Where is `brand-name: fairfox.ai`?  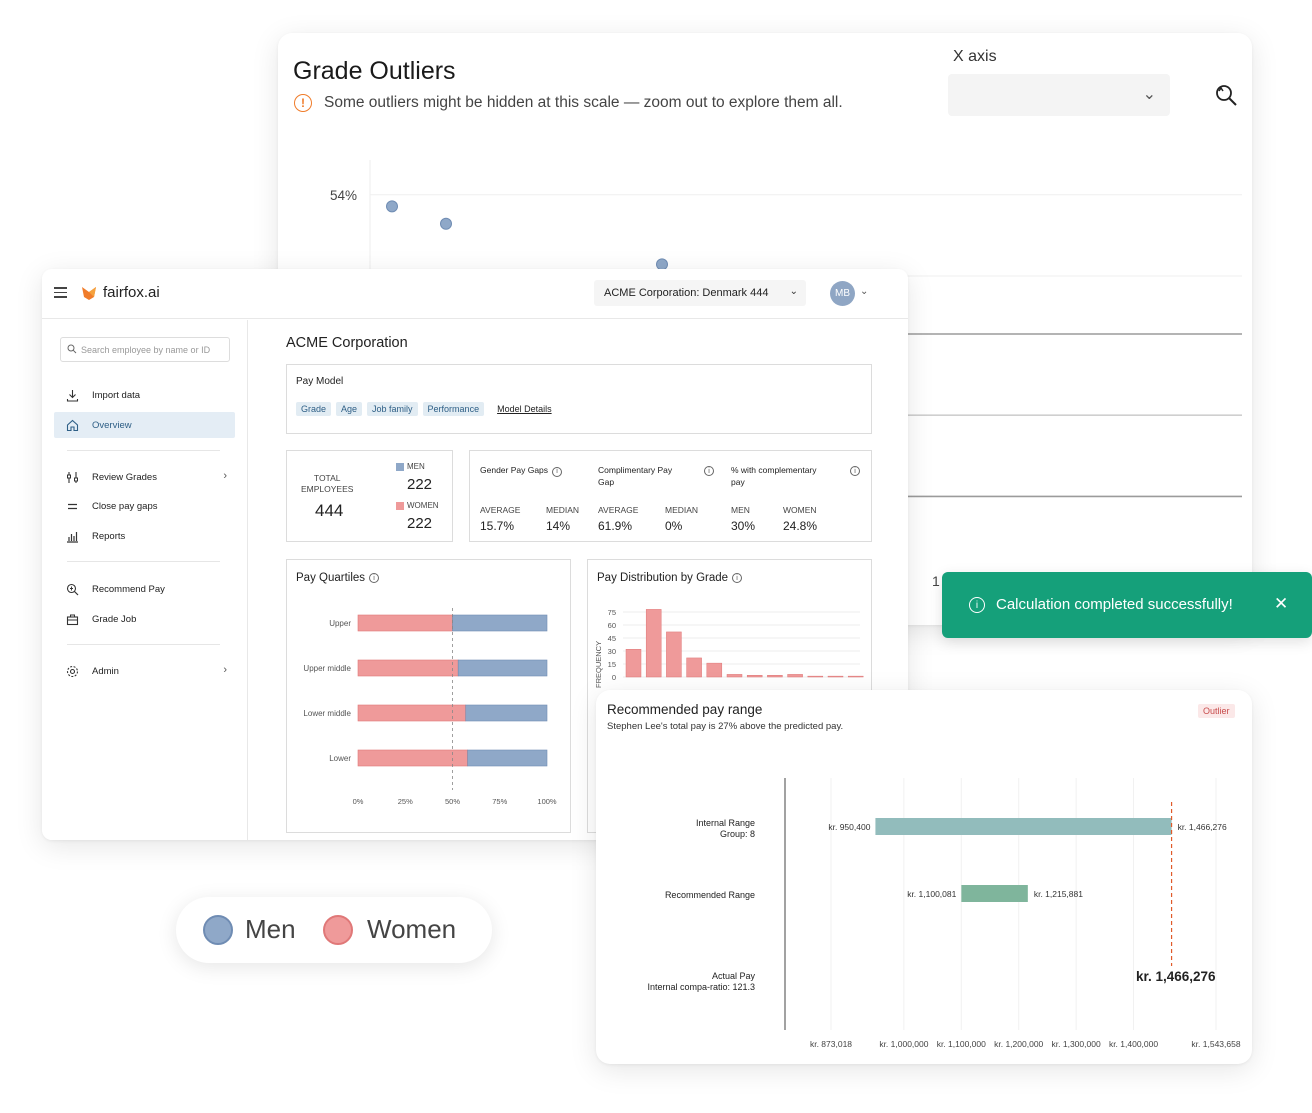
brand-name: fairfox.ai is located at coordinates (131, 292).